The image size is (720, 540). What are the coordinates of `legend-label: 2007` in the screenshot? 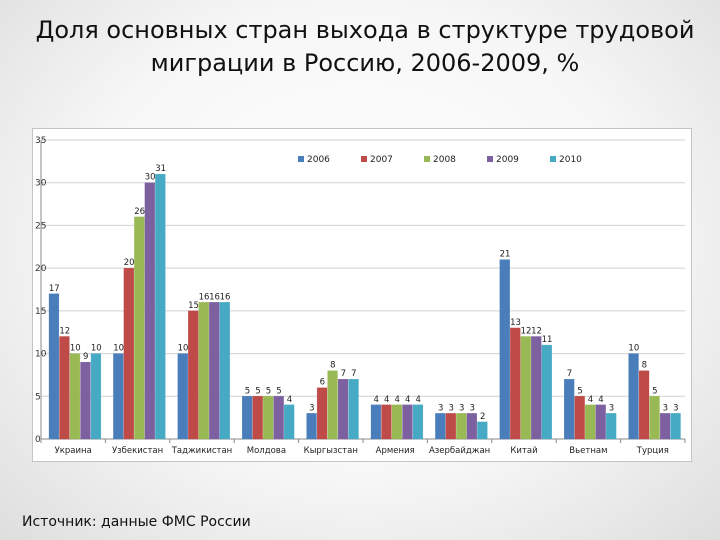 It's located at (381, 160).